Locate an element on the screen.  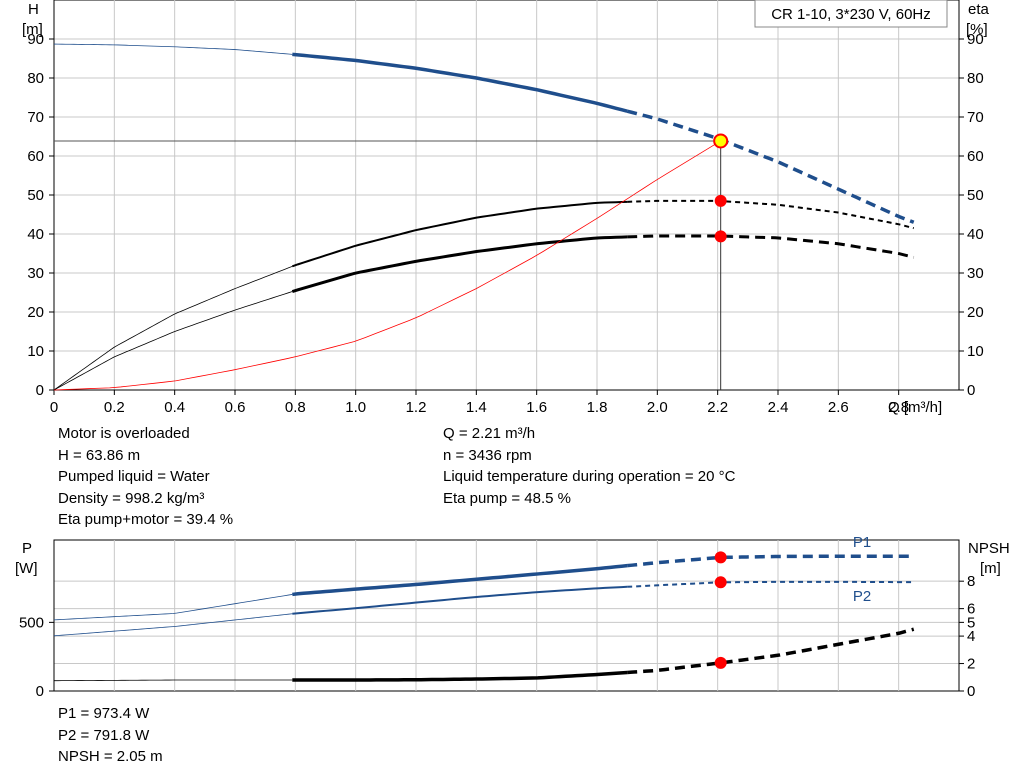
npsh-axis-tick-label: 8 is located at coordinates (971, 581).